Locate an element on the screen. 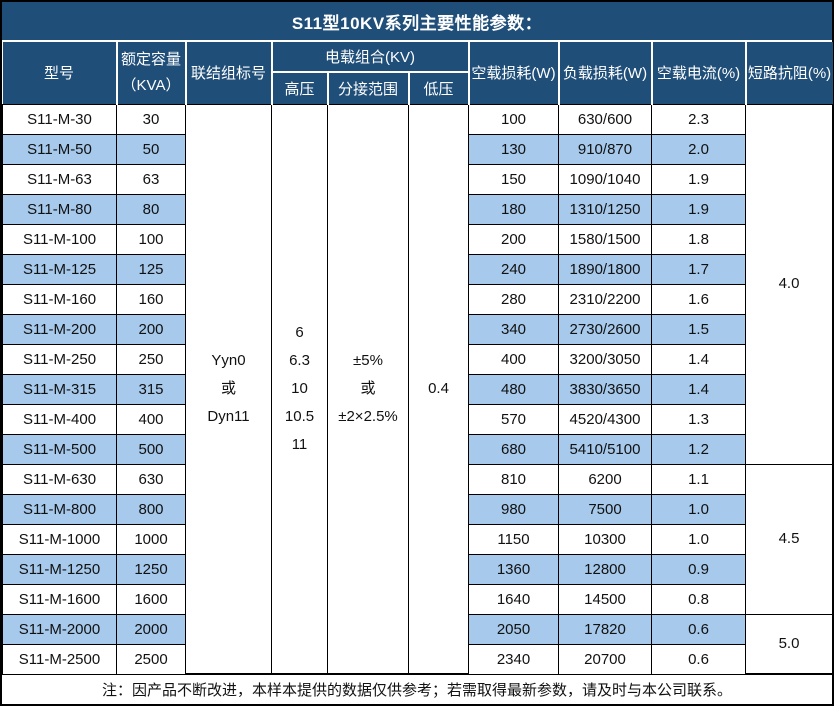 The width and height of the screenshot is (834, 706). capacity-cell: 250 is located at coordinates (151, 359).